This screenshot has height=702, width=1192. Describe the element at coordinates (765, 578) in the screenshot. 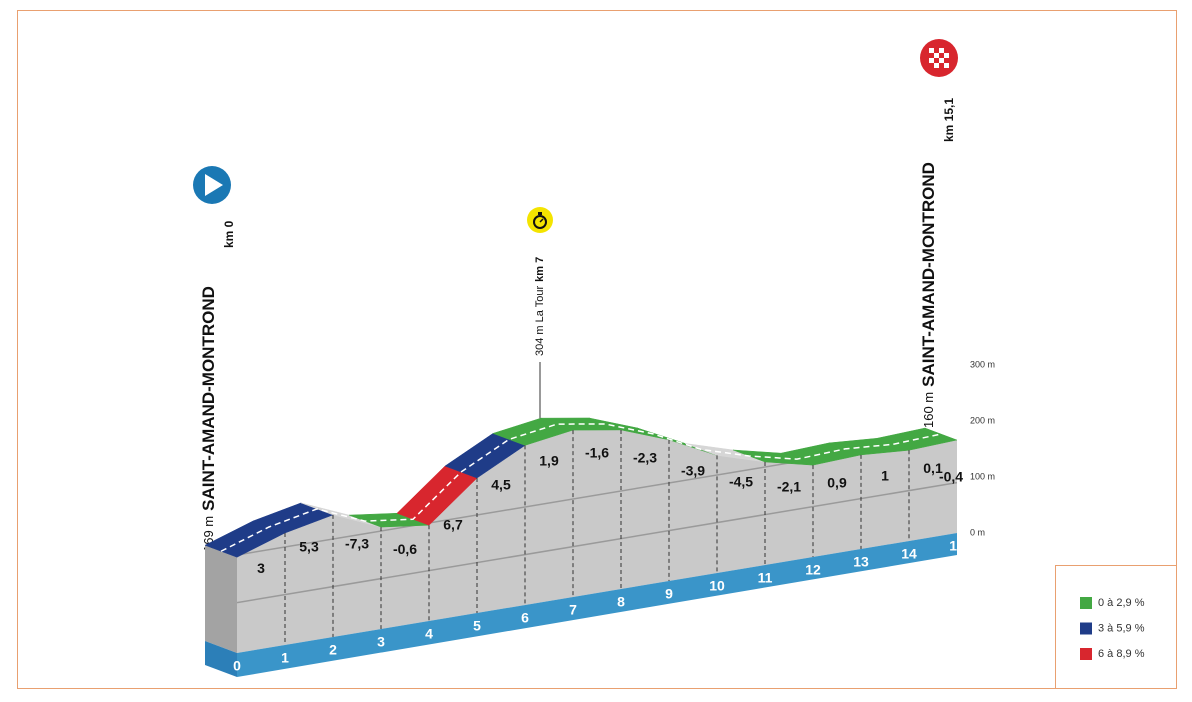

I see `km-label: 11` at that location.